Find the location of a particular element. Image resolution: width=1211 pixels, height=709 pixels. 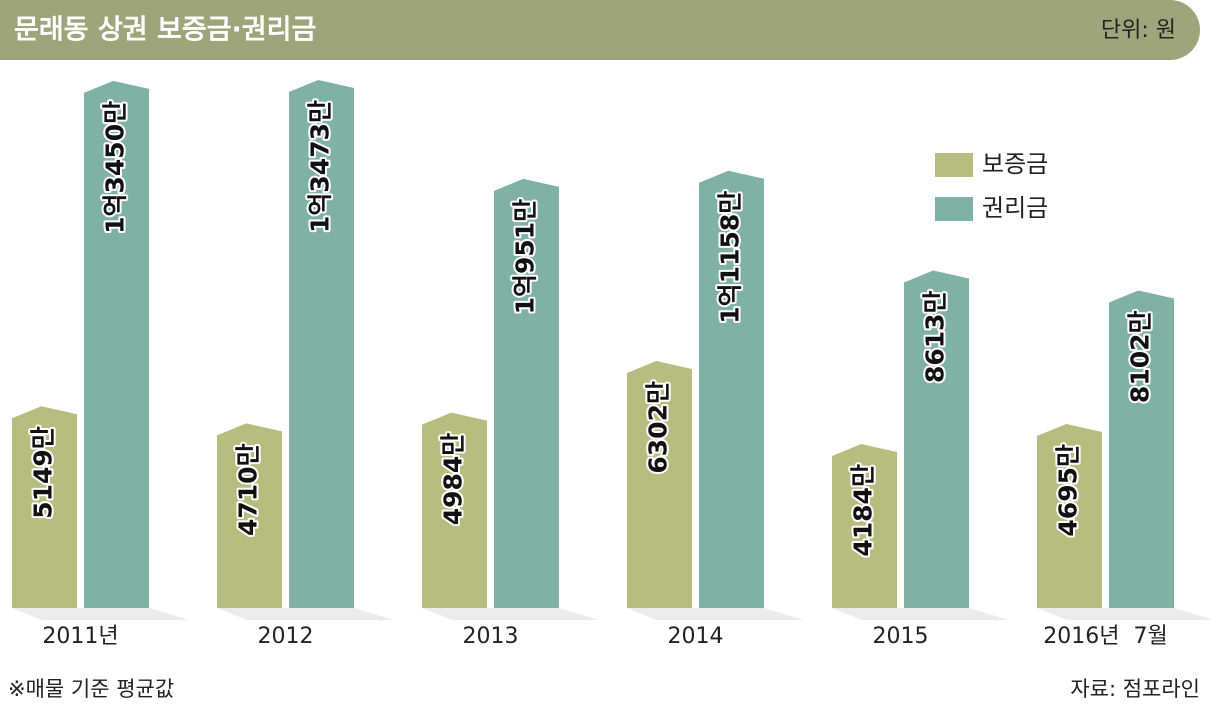

value-label: 4984만 is located at coordinates (453, 479).